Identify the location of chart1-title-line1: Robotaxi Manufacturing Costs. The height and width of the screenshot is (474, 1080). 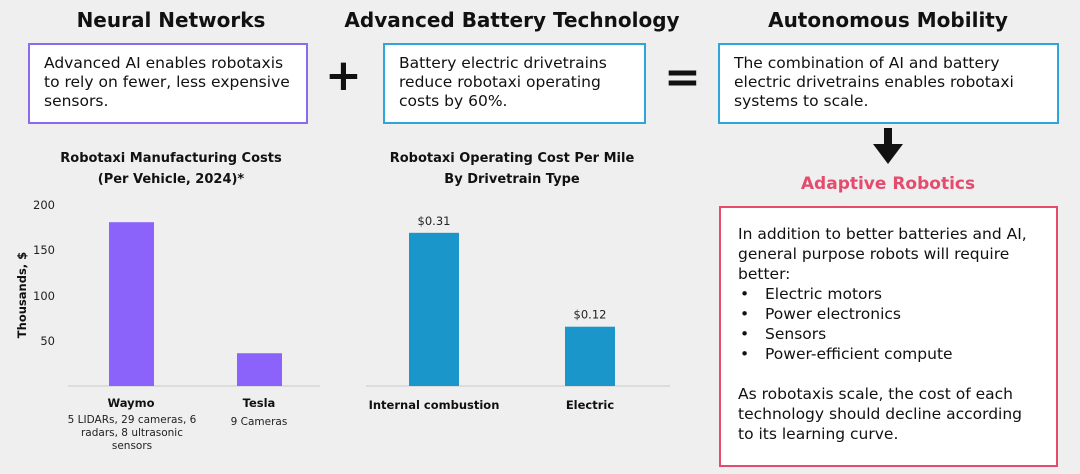
(171, 158).